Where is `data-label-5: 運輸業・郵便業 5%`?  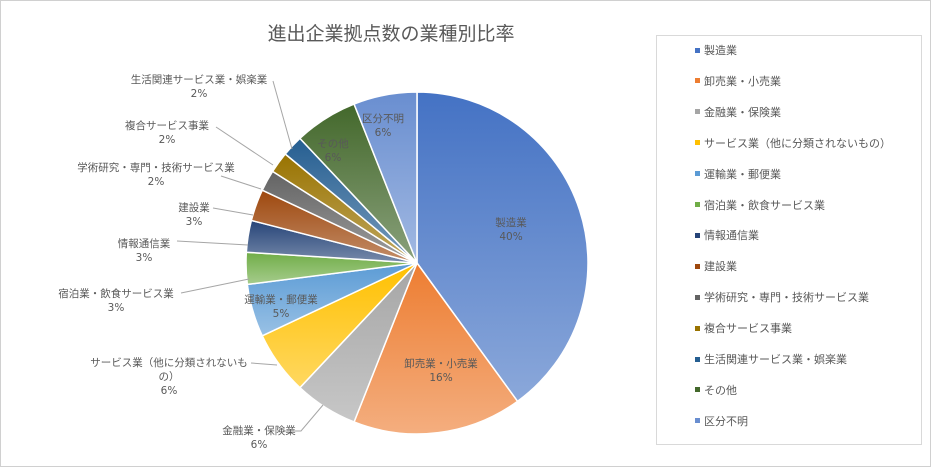 data-label-5: 運輸業・郵便業 5% is located at coordinates (281, 306).